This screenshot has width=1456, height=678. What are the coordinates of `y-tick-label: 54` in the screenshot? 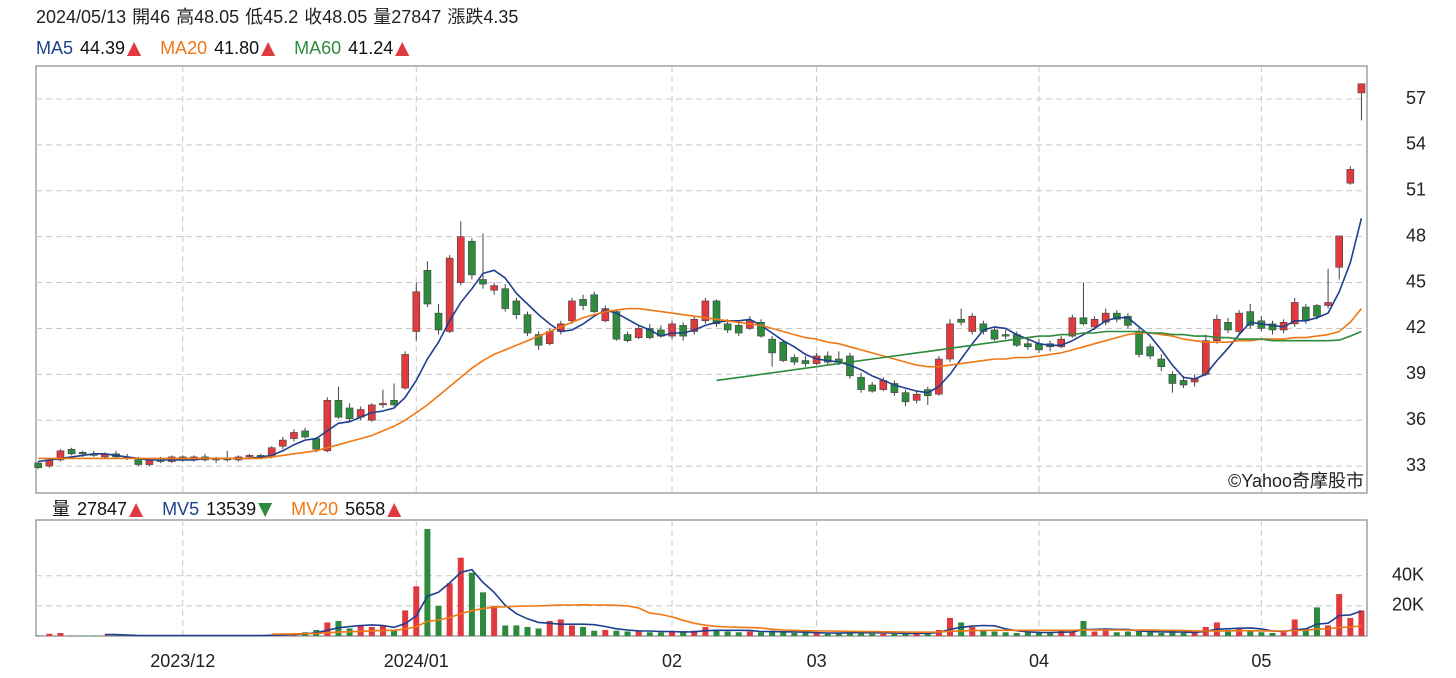 It's located at (1416, 144).